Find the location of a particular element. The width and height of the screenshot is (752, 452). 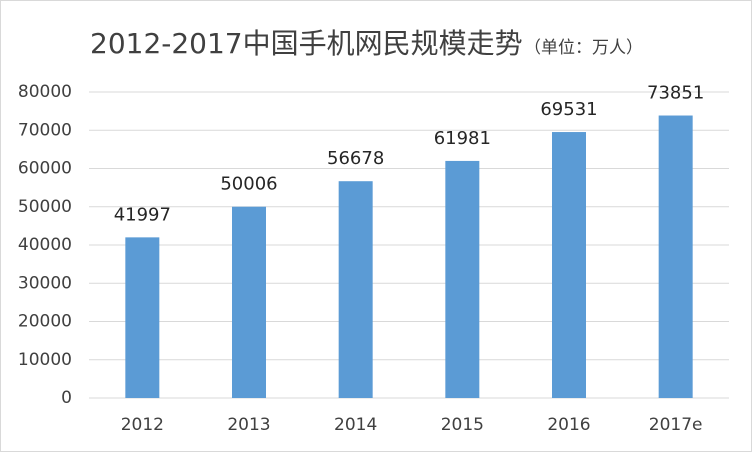

data-label: 61981 is located at coordinates (462, 138).